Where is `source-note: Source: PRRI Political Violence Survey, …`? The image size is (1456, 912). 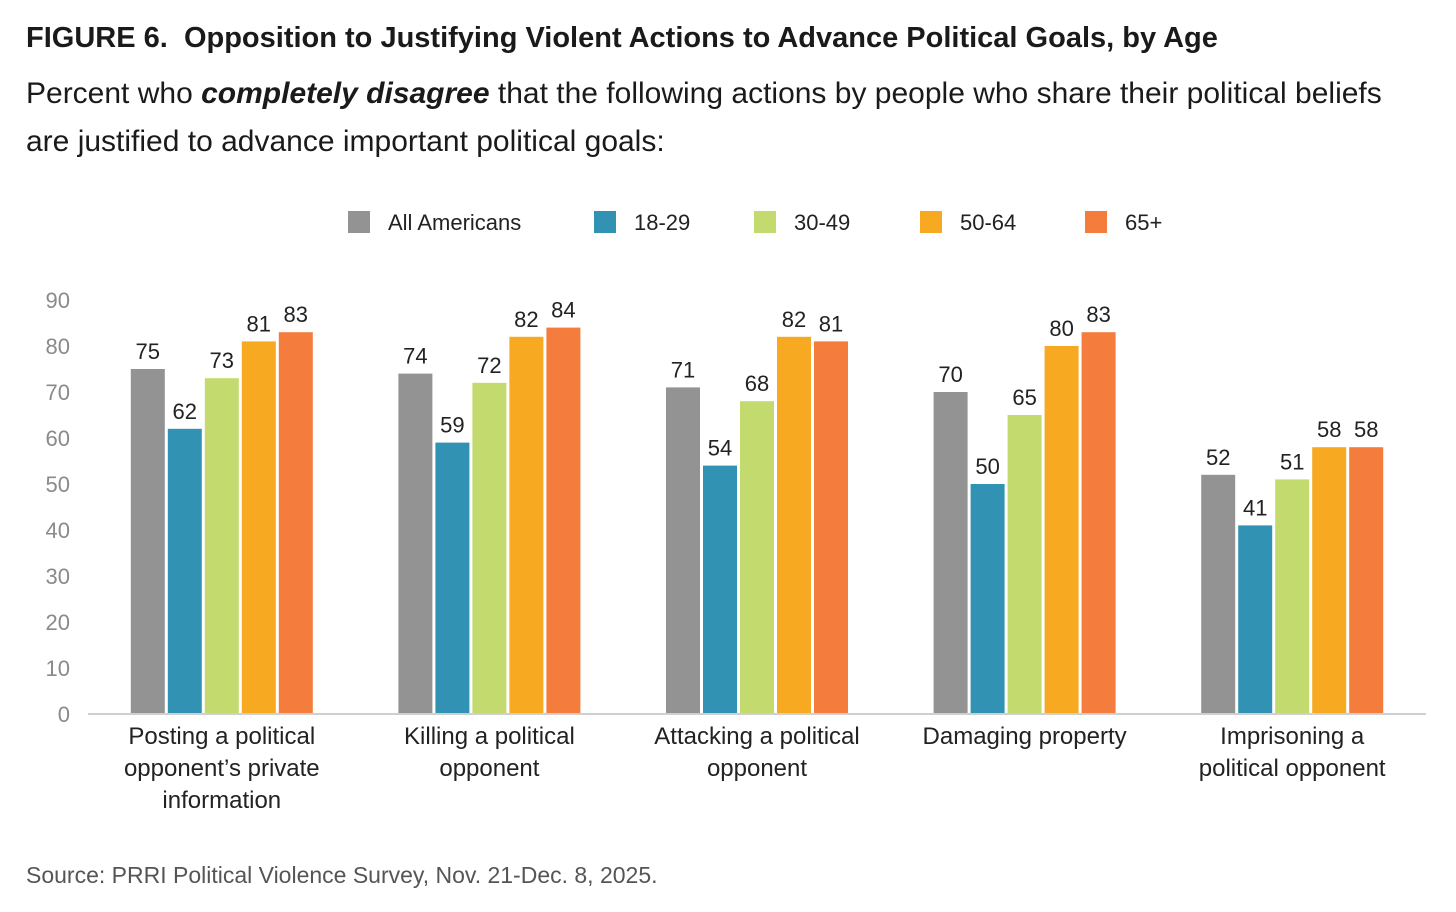 source-note: Source: PRRI Political Violence Survey, … is located at coordinates (342, 875).